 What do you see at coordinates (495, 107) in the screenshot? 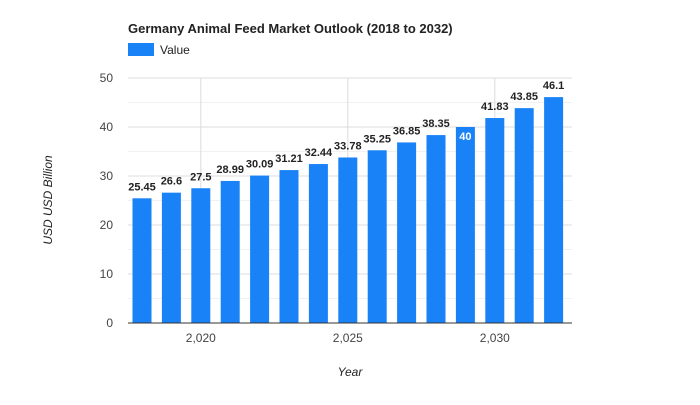
I see `data-label: 41.83` at bounding box center [495, 107].